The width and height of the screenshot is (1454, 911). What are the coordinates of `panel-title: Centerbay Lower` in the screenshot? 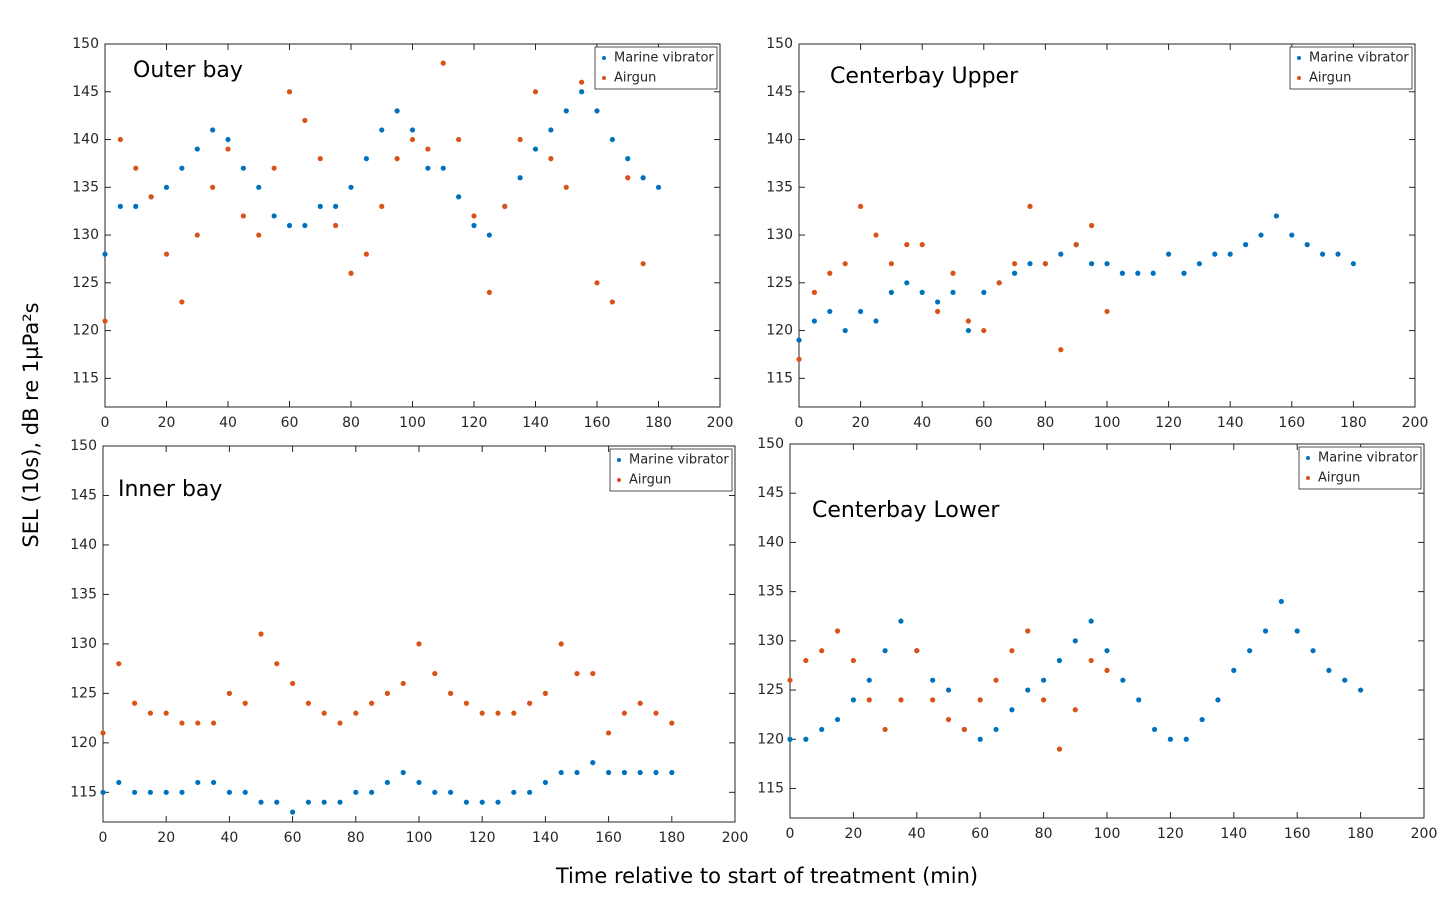 It's located at (906, 510).